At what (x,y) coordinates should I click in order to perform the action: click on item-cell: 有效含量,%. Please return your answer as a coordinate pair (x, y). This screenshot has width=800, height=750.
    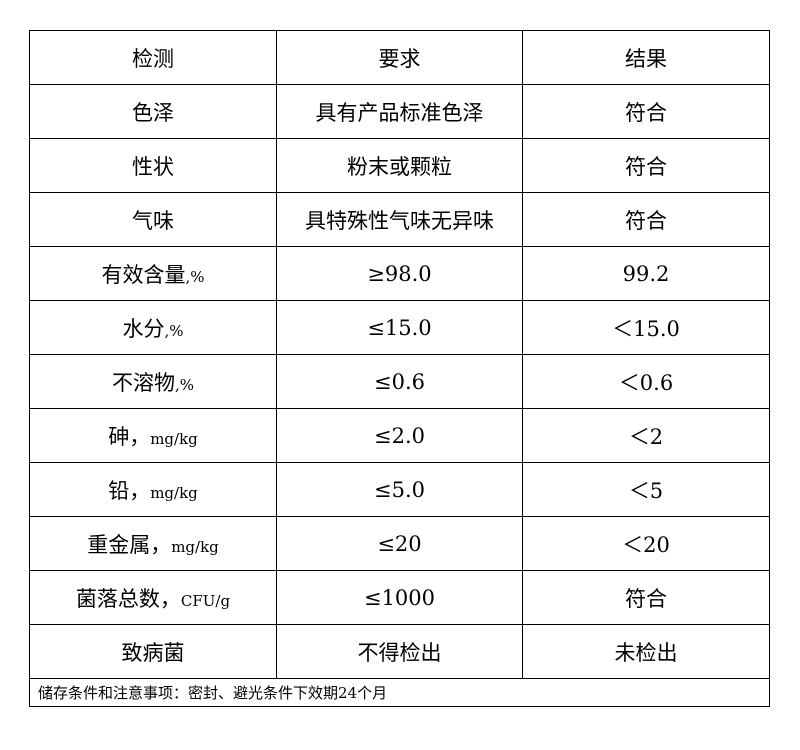
    Looking at the image, I should click on (153, 273).